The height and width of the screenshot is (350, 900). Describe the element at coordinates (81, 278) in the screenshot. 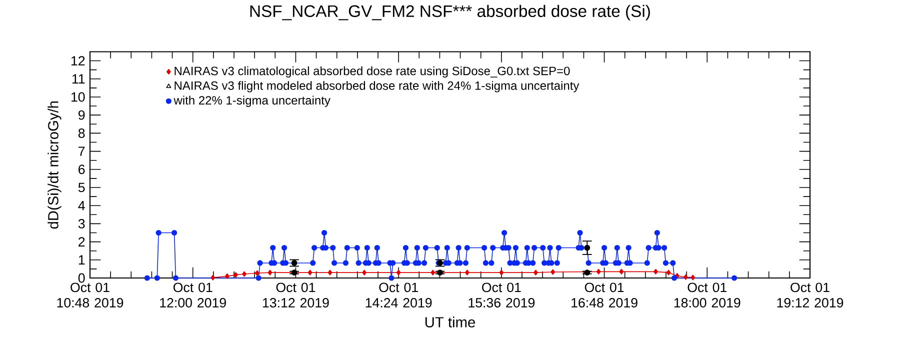

I see `y-tick-label: 0` at that location.